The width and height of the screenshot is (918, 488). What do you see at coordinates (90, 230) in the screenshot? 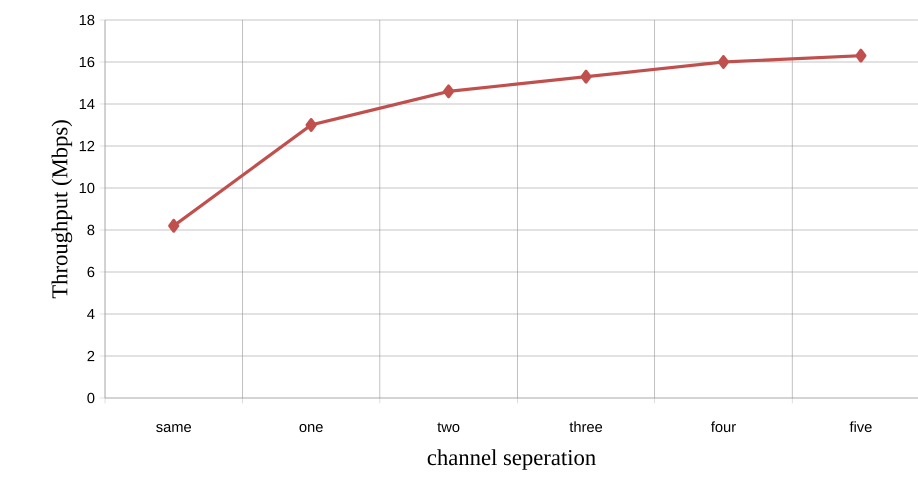
I see `y-tick-label: 8` at bounding box center [90, 230].